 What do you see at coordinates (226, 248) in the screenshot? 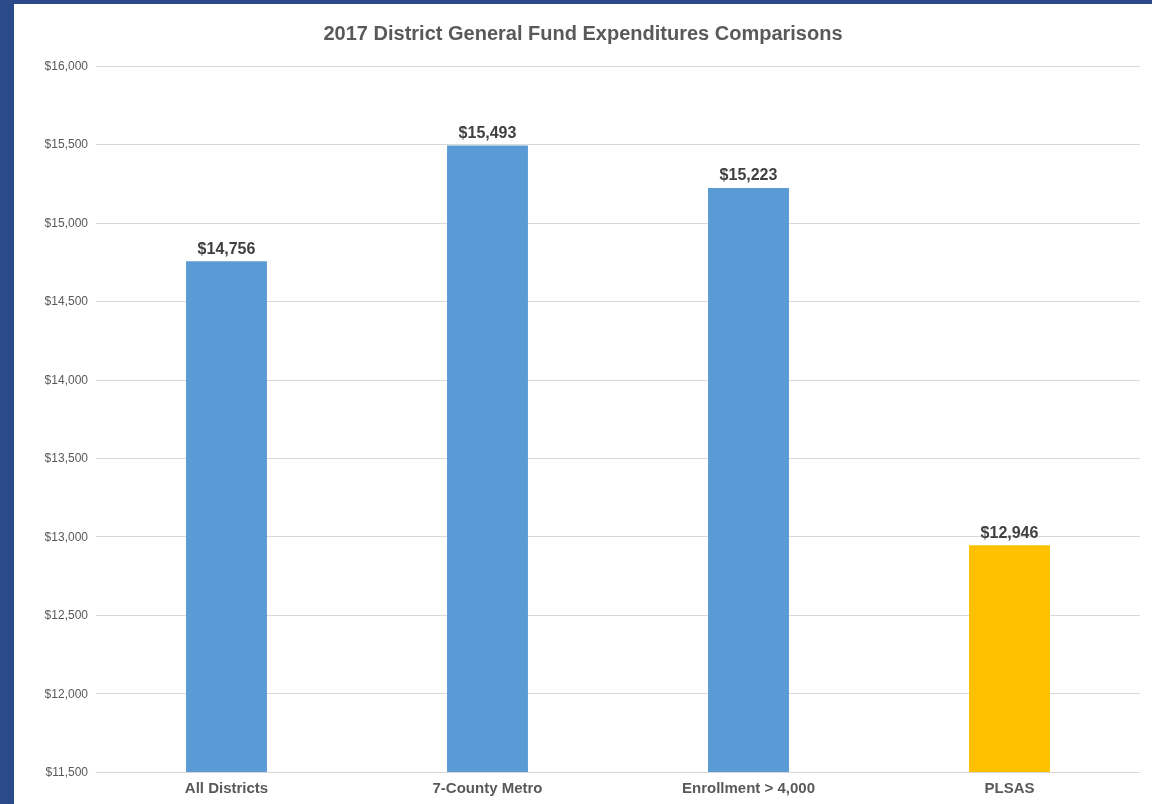
I see `data-label: $14,756` at bounding box center [226, 248].